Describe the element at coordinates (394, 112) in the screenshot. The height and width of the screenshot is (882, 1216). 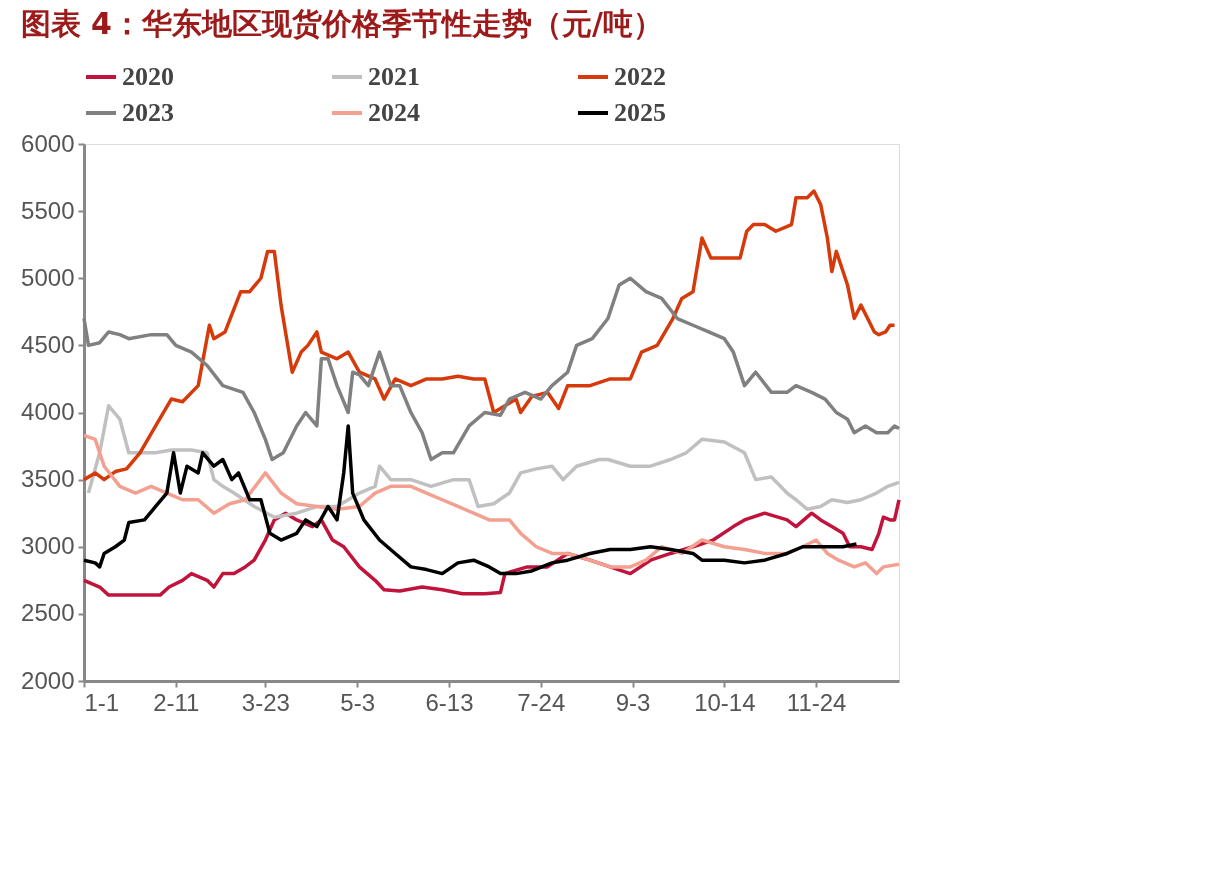
I see `legend-label: 2024` at that location.